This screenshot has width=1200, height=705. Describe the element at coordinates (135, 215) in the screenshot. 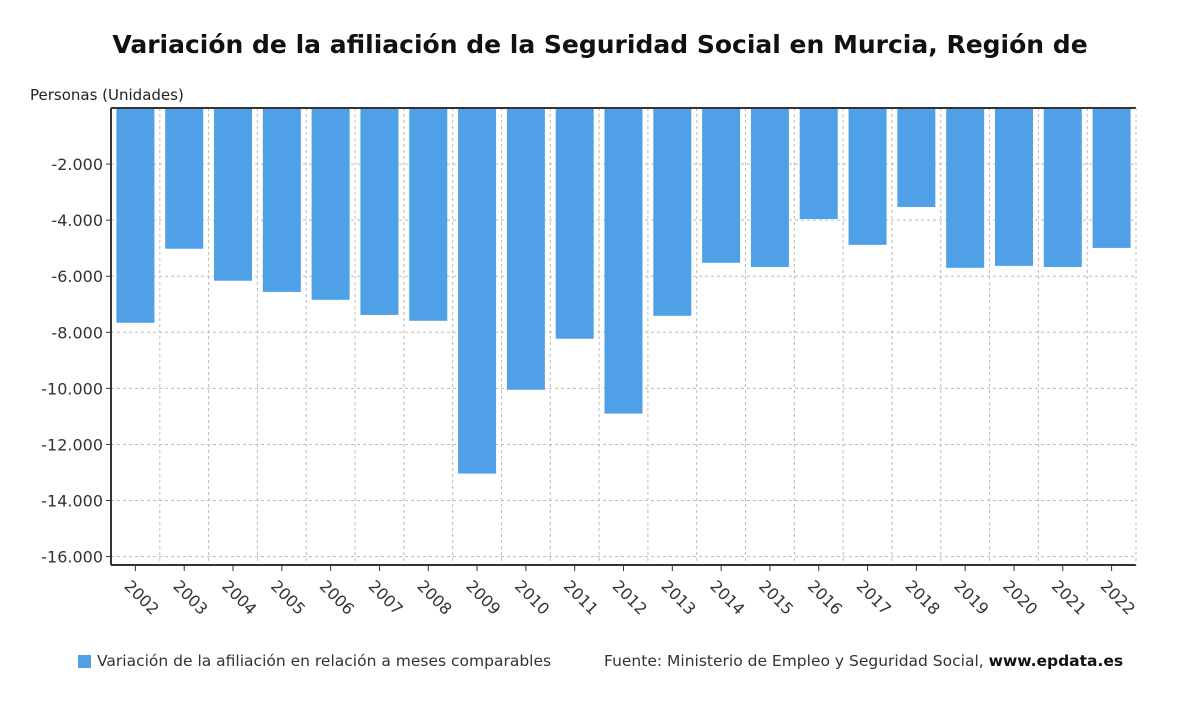

I see `bar-2002` at that location.